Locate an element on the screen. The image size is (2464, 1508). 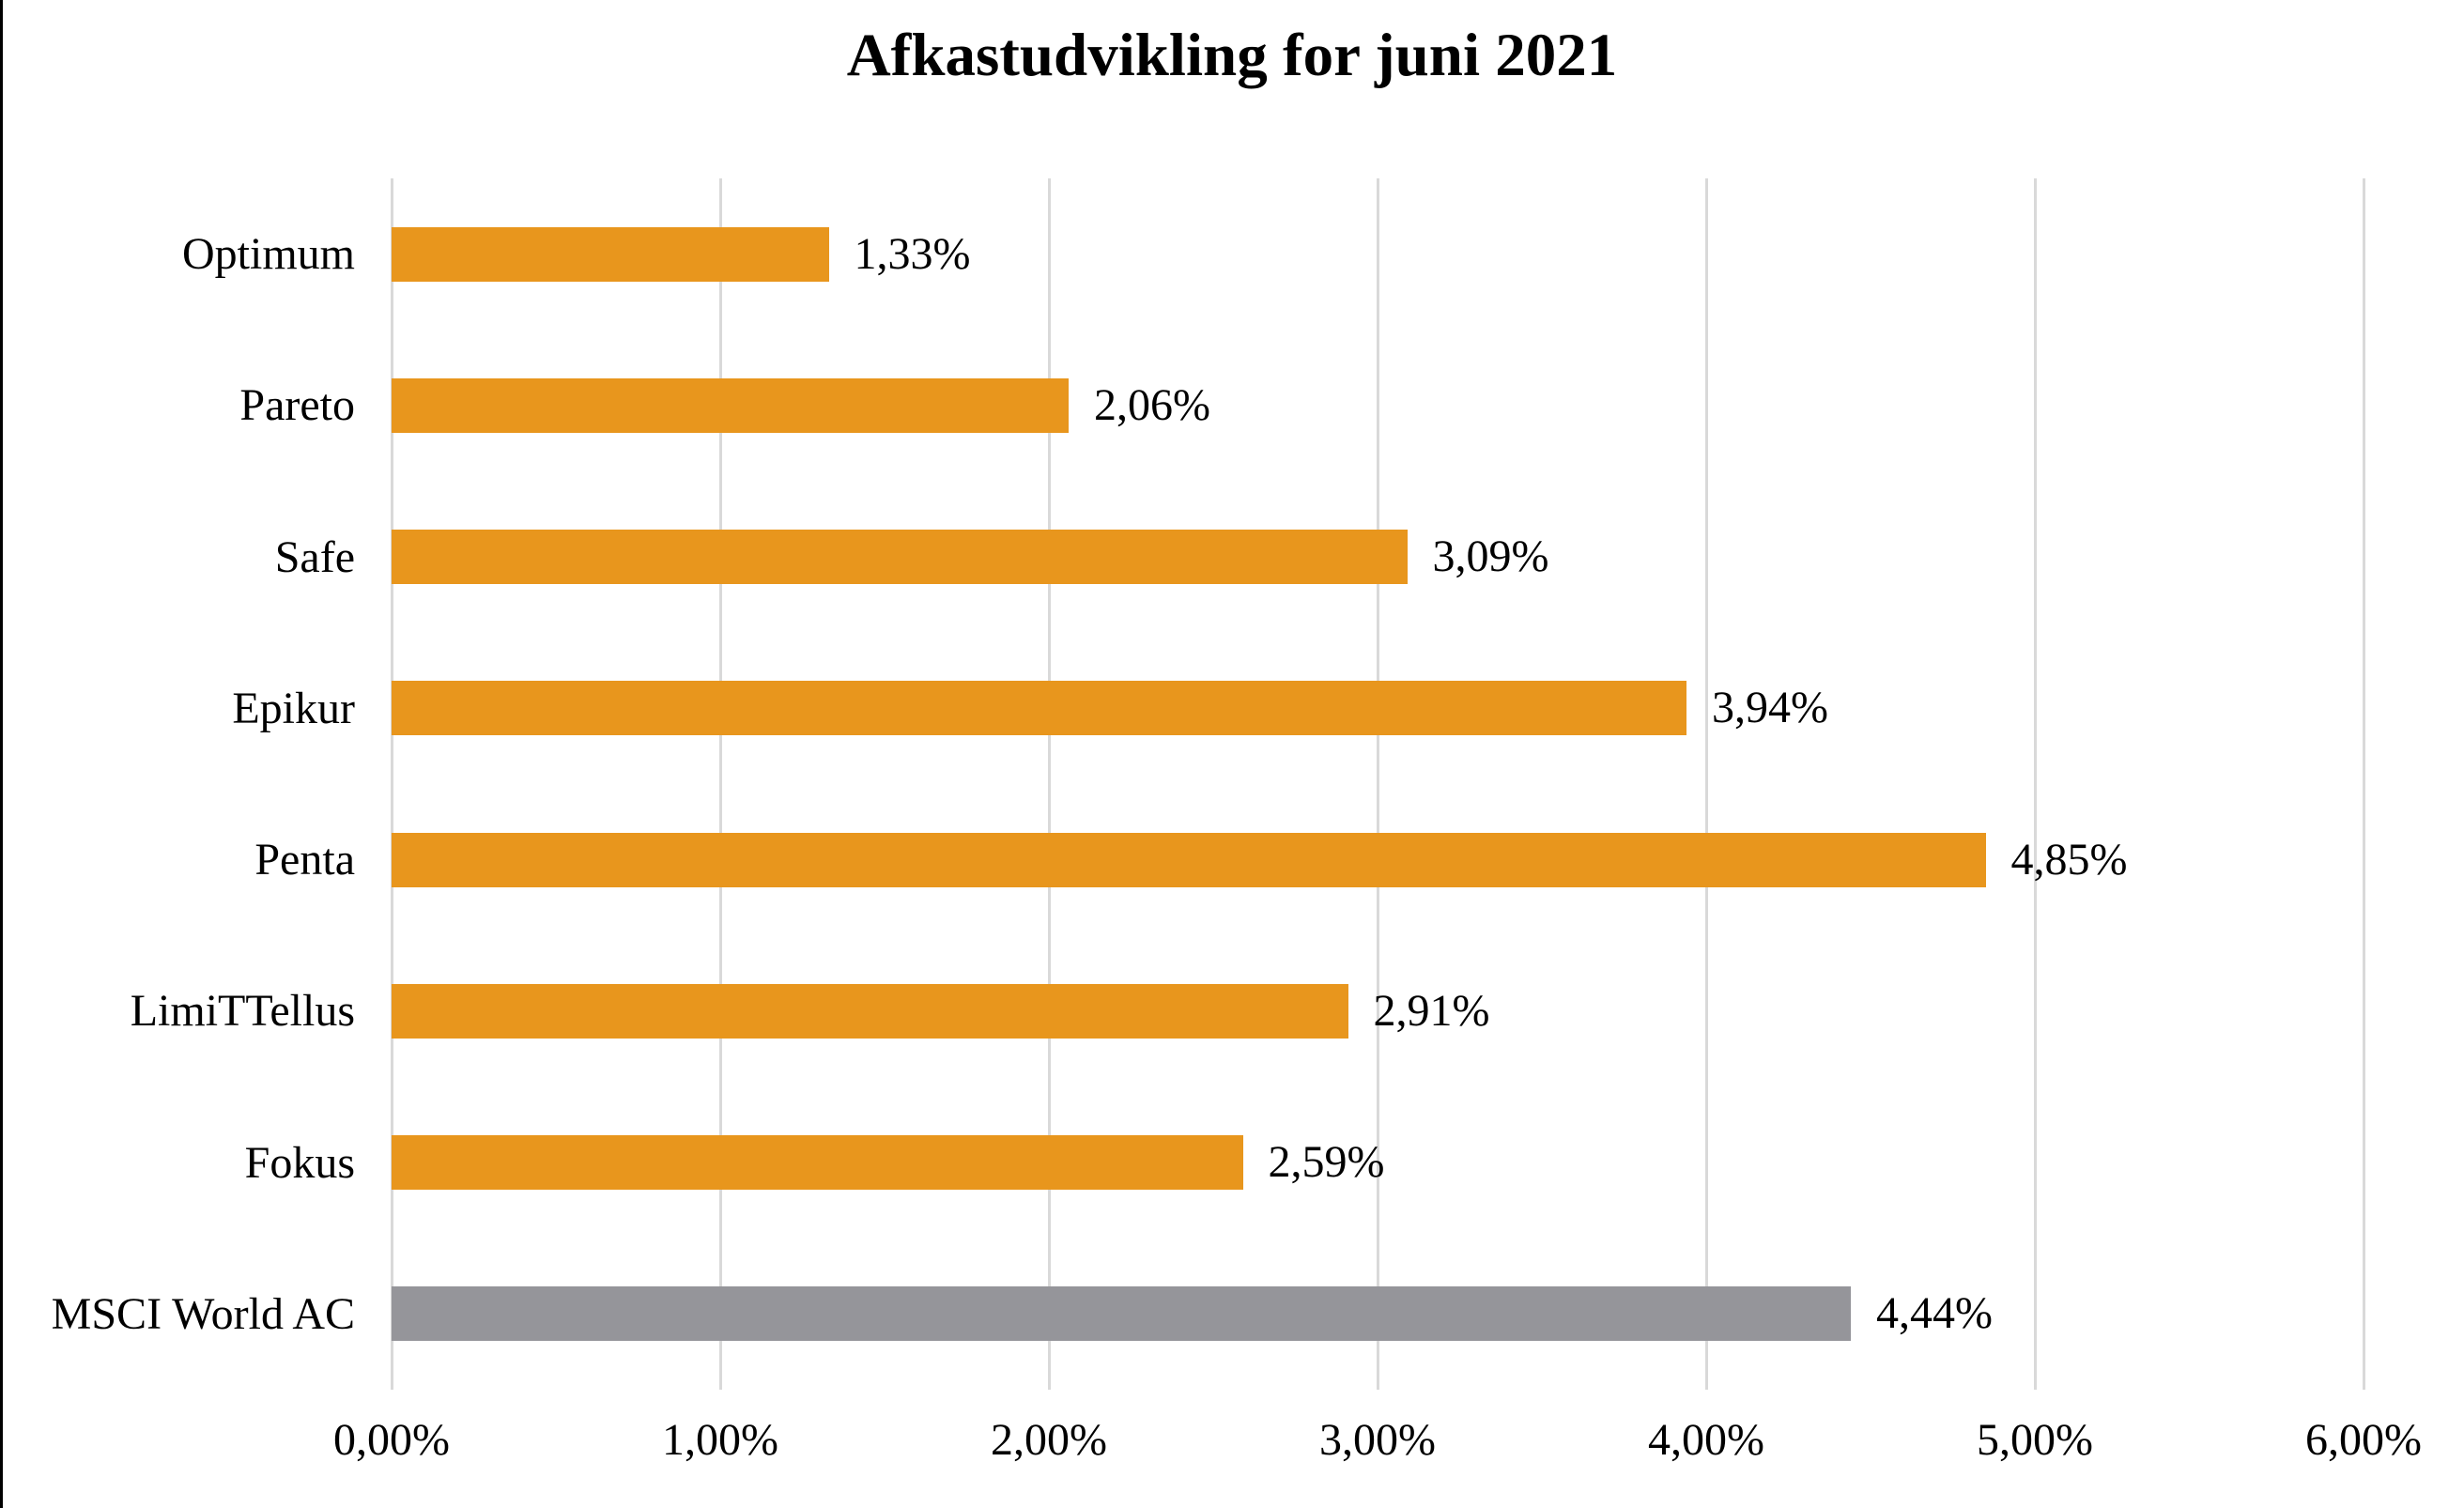
value-label-safe: 3,09% is located at coordinates (1490, 556).